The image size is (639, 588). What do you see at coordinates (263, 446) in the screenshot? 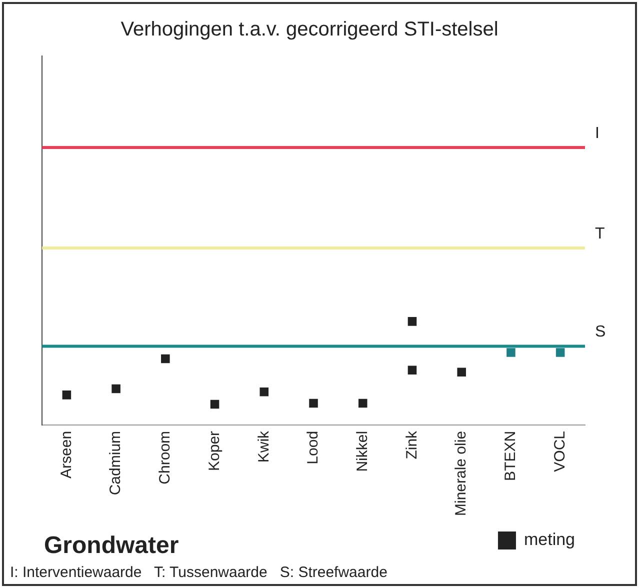
I see `x-tick-label: Kwik` at bounding box center [263, 446].